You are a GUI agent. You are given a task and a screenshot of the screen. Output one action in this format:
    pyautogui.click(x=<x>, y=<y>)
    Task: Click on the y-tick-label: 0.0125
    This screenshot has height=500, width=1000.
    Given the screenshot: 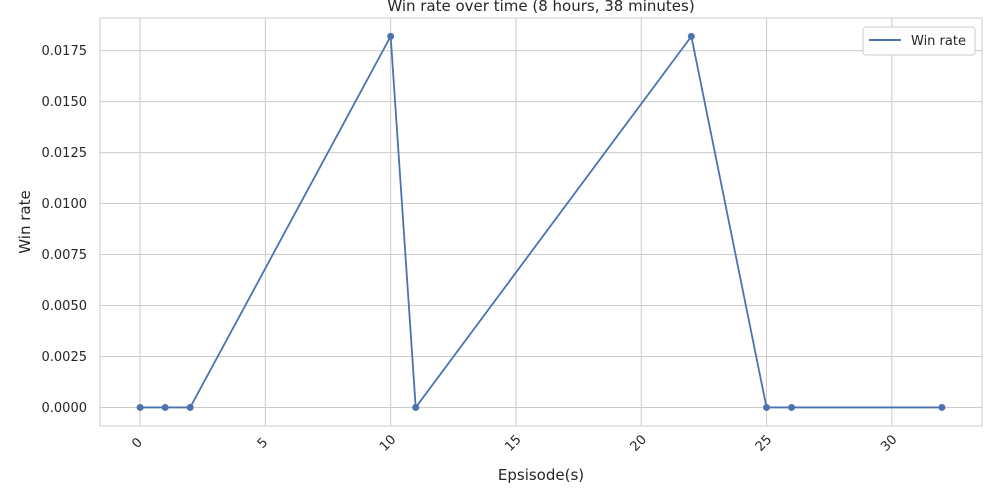 What is the action you would take?
    pyautogui.click(x=65, y=153)
    